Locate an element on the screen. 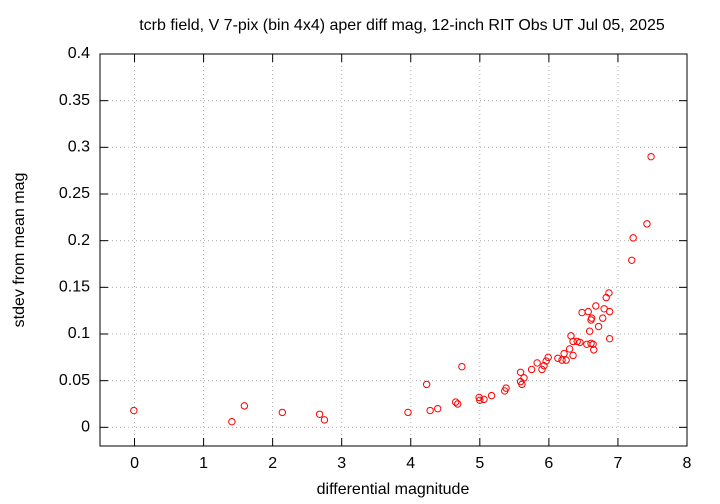 This screenshot has width=720, height=504. y-axis-label: stdev from mean mag is located at coordinates (19, 250).